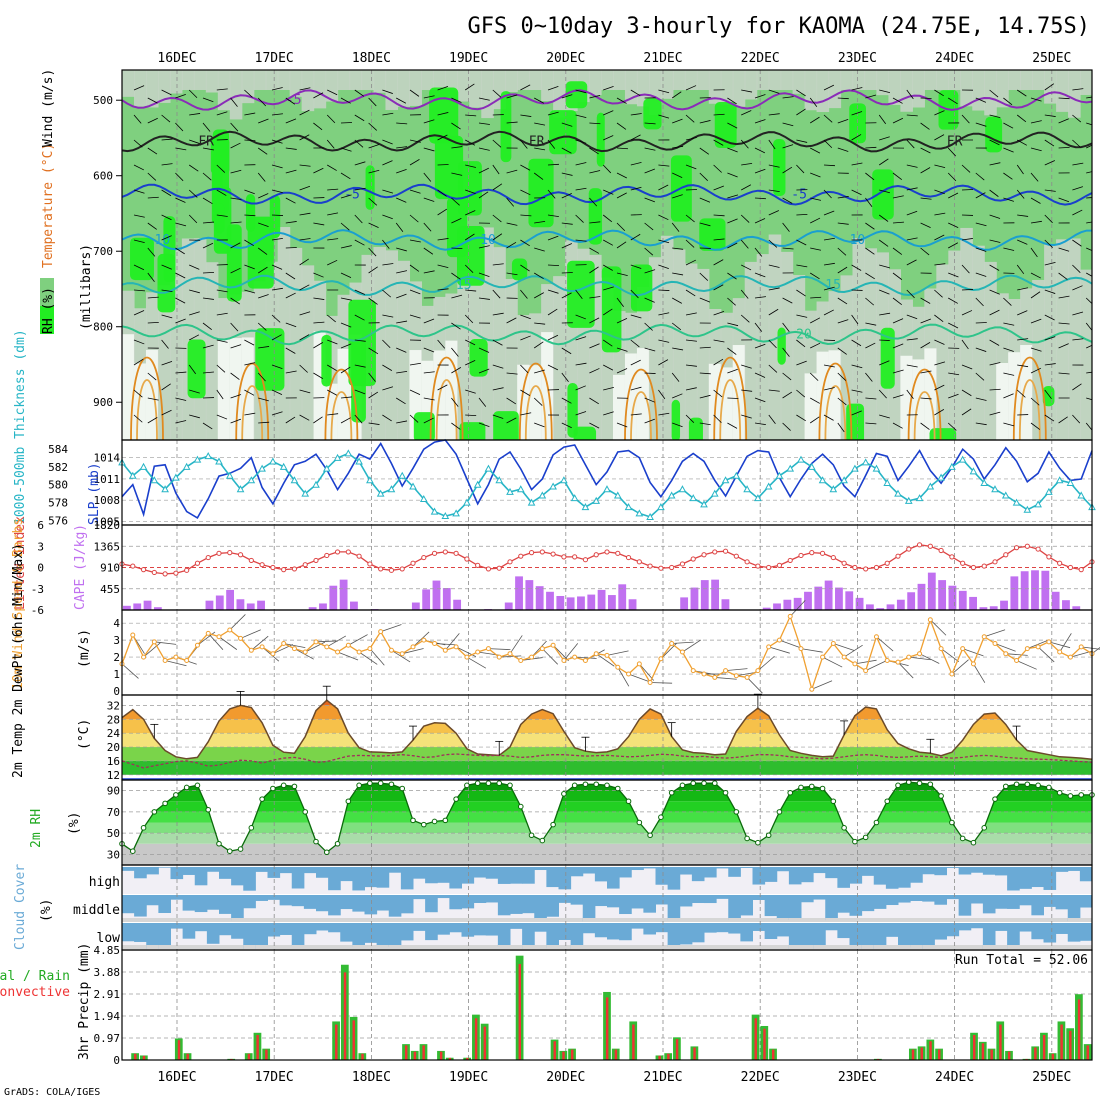 Image resolution: width=1100 pixels, height=1100 pixels. Describe the element at coordinates (48, 310) in the screenshot. I see `rh-label: RH (%)` at that location.